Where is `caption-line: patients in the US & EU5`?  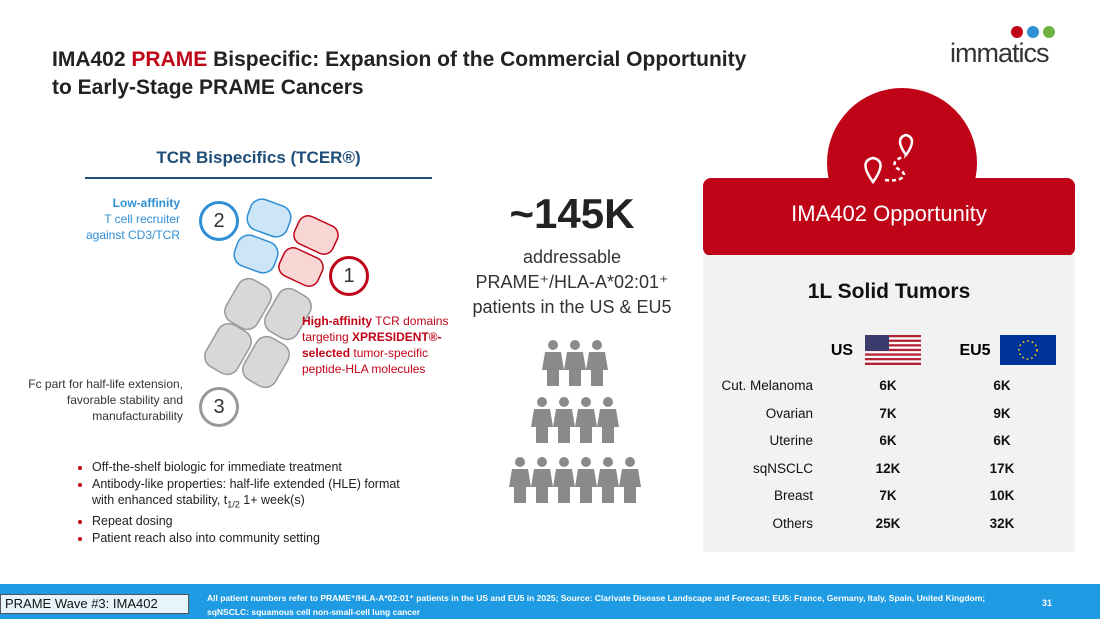
caption-line: patients in the US & EU5 is located at coordinates (572, 307).